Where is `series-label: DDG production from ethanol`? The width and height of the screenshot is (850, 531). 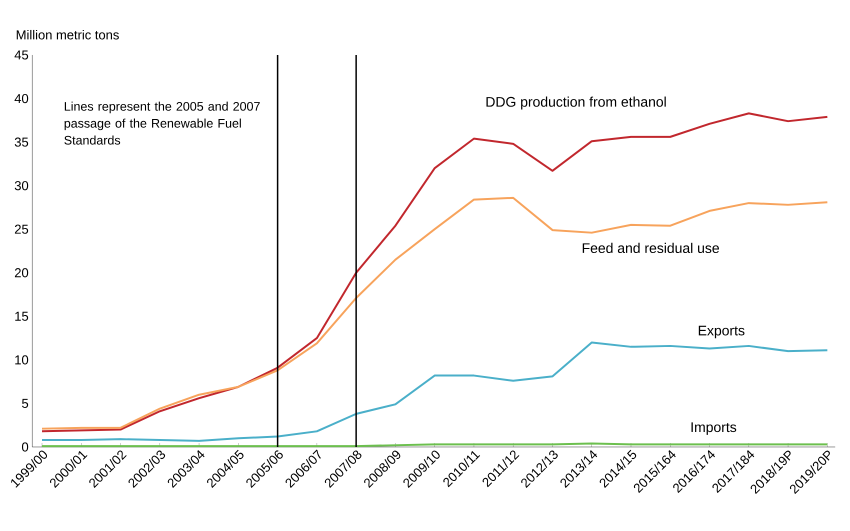
series-label: DDG production from ethanol is located at coordinates (576, 103).